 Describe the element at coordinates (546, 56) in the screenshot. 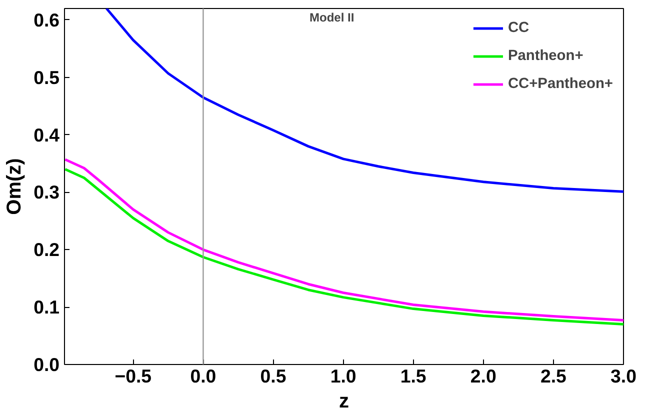

I see `legend-label: Pantheon+` at that location.